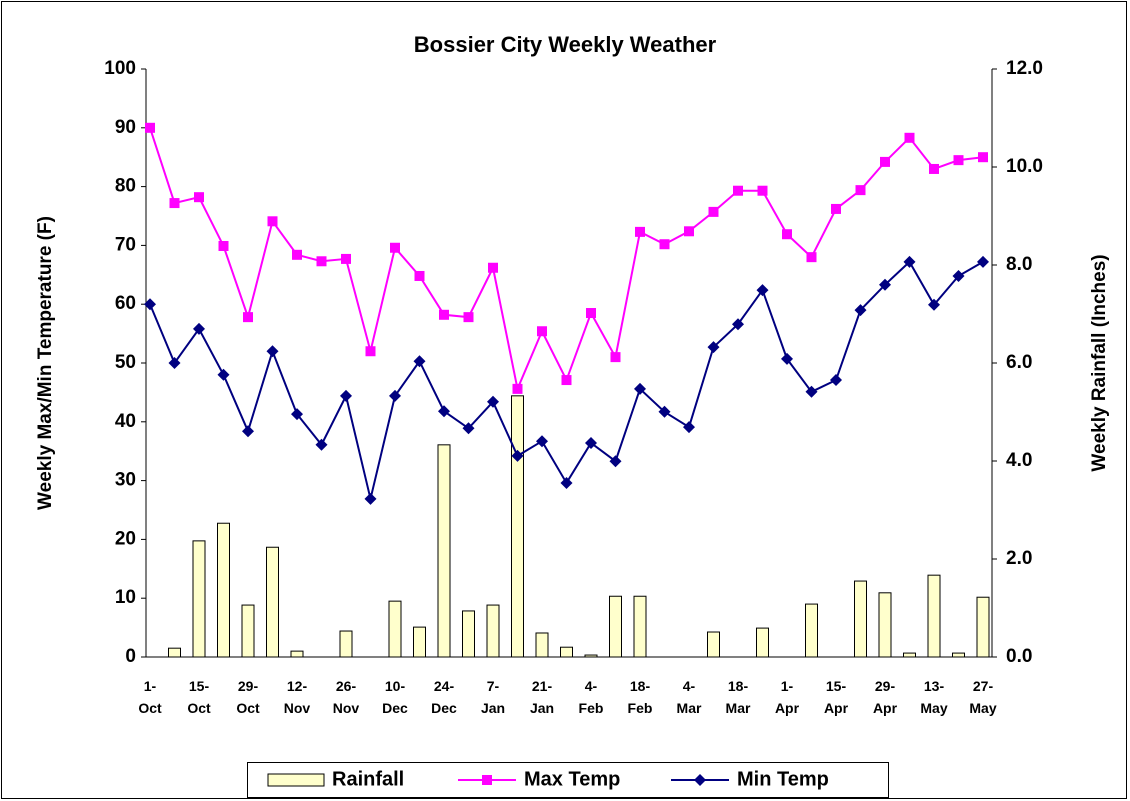 The height and width of the screenshot is (801, 1130). What do you see at coordinates (572, 779) in the screenshot?
I see `legend-label: Max Temp` at bounding box center [572, 779].